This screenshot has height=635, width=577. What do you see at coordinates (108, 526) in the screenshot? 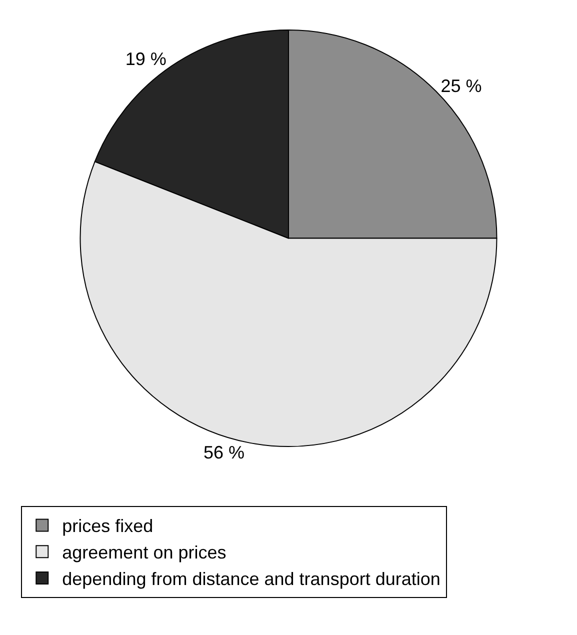
I see `legend-label: prices fixed` at bounding box center [108, 526].